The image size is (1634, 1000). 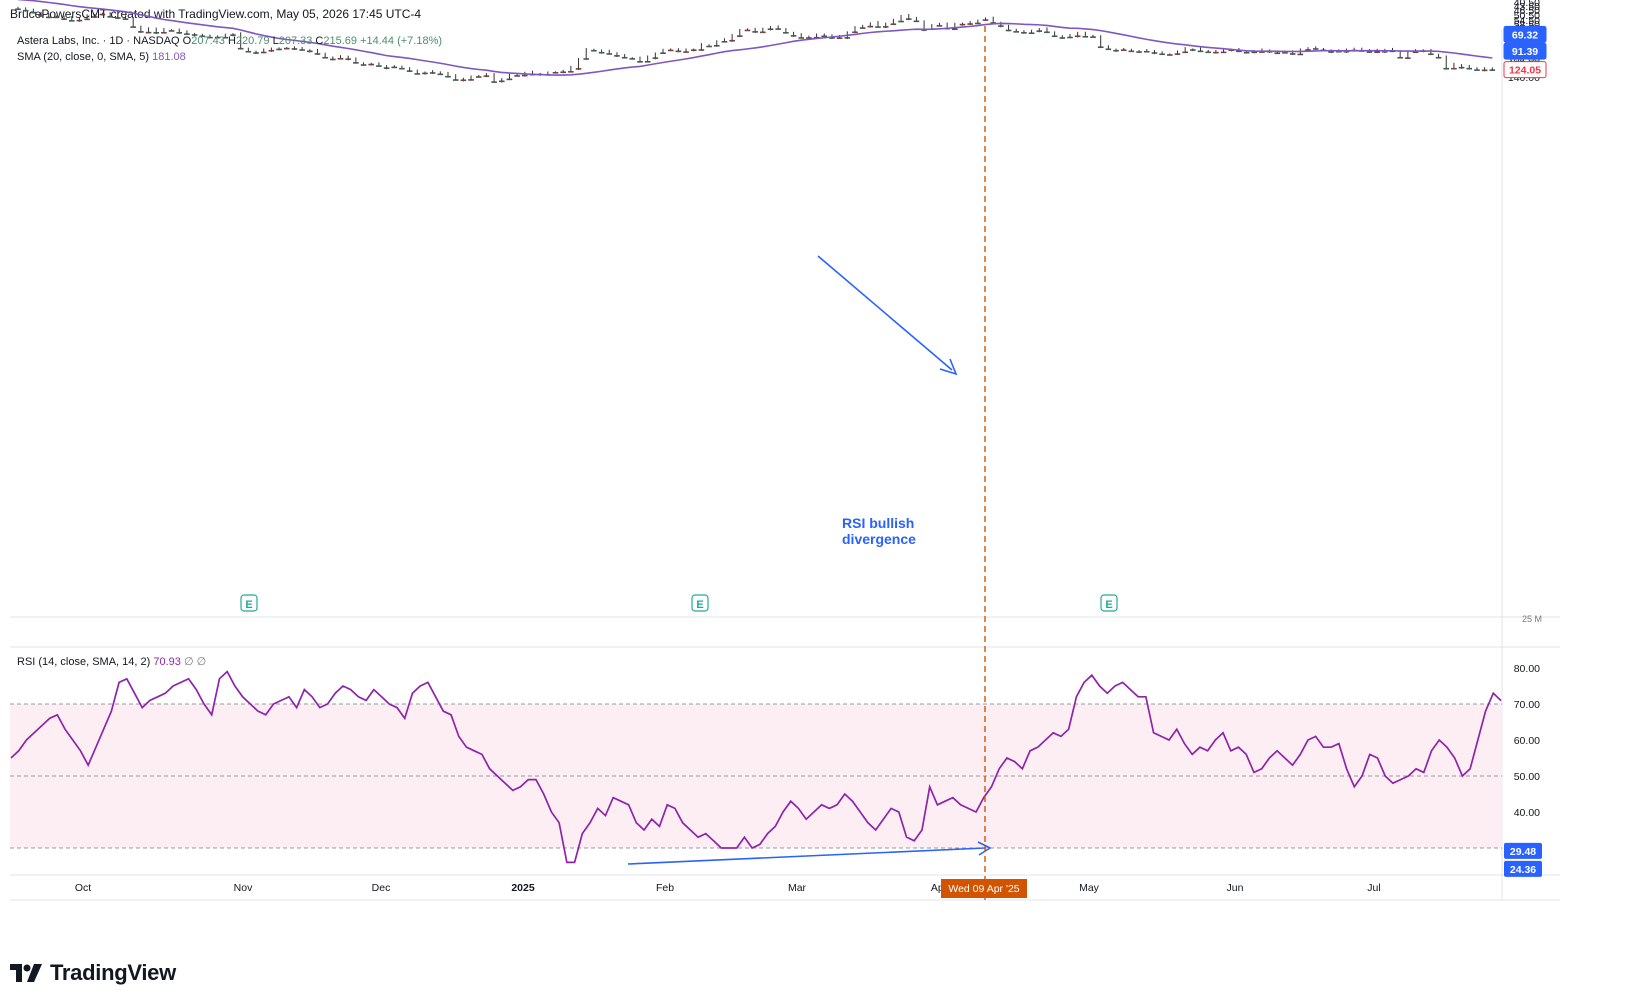 I want to click on time-axis-label: May, so click(x=1089, y=888).